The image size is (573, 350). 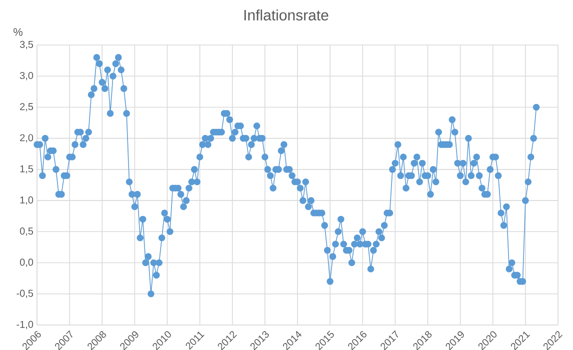 I want to click on y-axis-title: %, so click(x=18, y=32).